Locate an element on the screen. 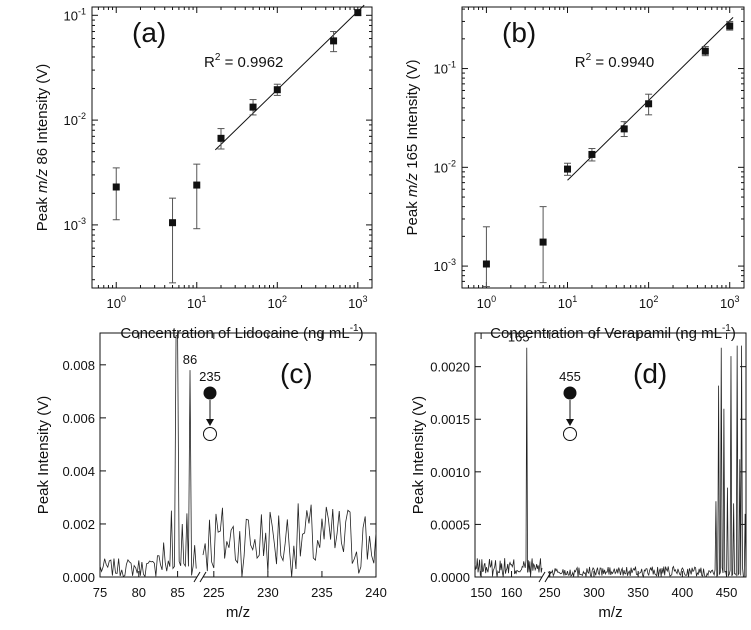  precursor-ion-label: 235 is located at coordinates (210, 376).